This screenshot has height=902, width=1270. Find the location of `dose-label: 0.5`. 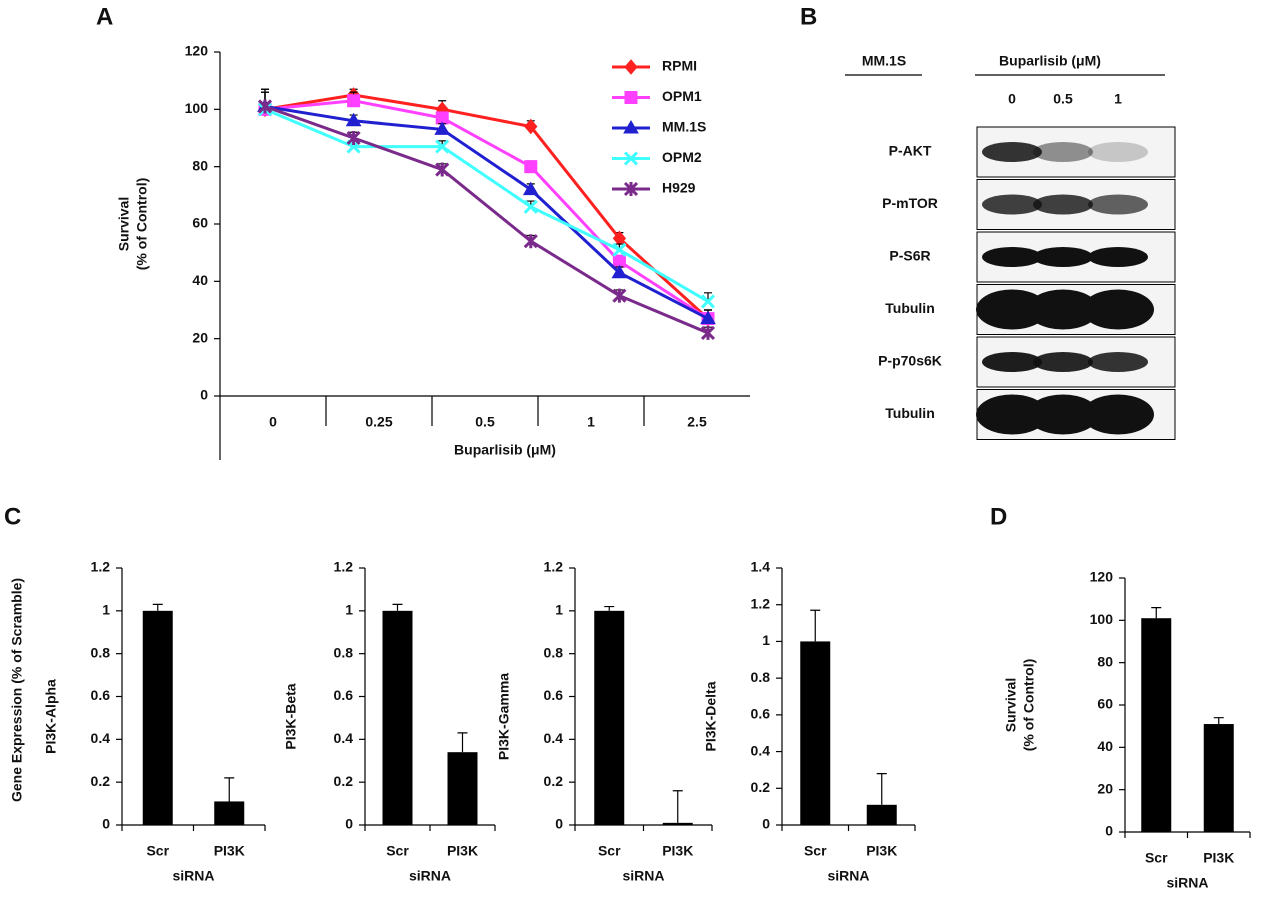

dose-label: 0.5 is located at coordinates (1063, 99).